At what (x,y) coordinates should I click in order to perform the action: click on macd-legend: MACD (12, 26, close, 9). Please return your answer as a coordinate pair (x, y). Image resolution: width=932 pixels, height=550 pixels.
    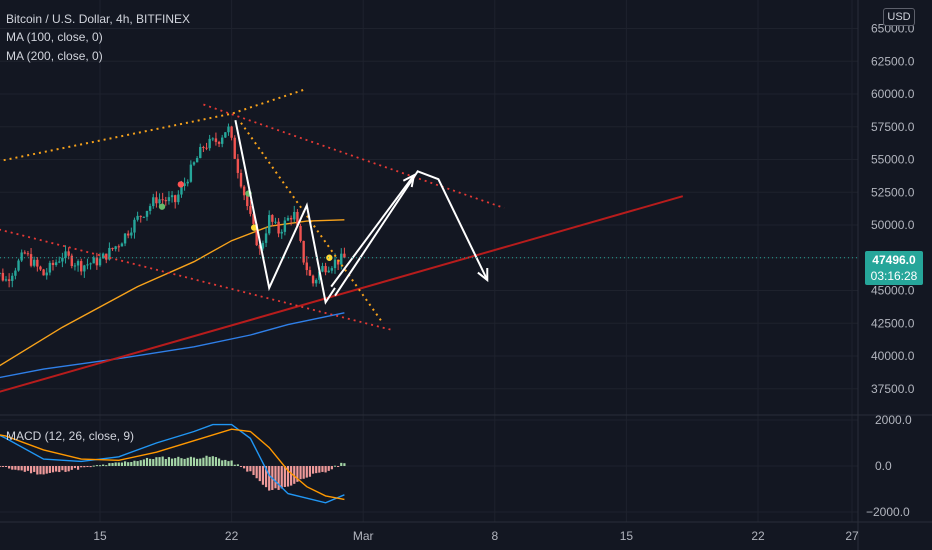
    Looking at the image, I should click on (70, 436).